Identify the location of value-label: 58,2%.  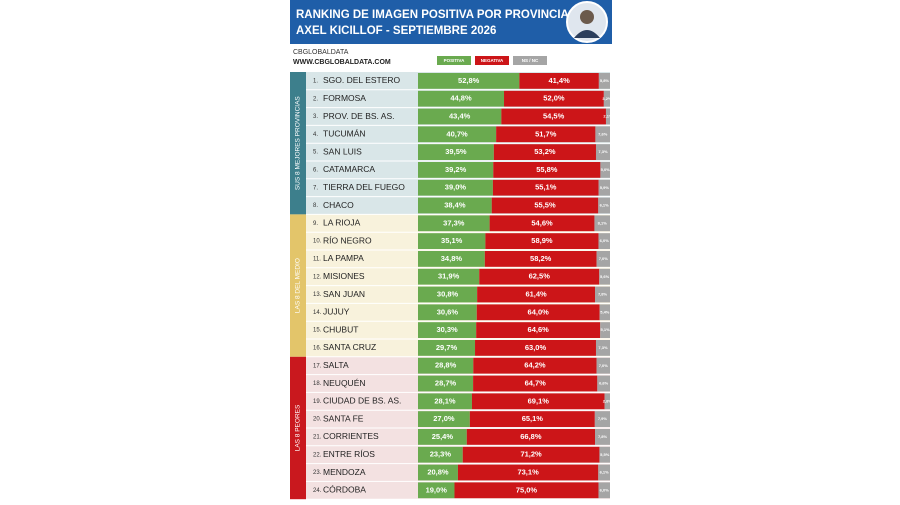
(541, 258).